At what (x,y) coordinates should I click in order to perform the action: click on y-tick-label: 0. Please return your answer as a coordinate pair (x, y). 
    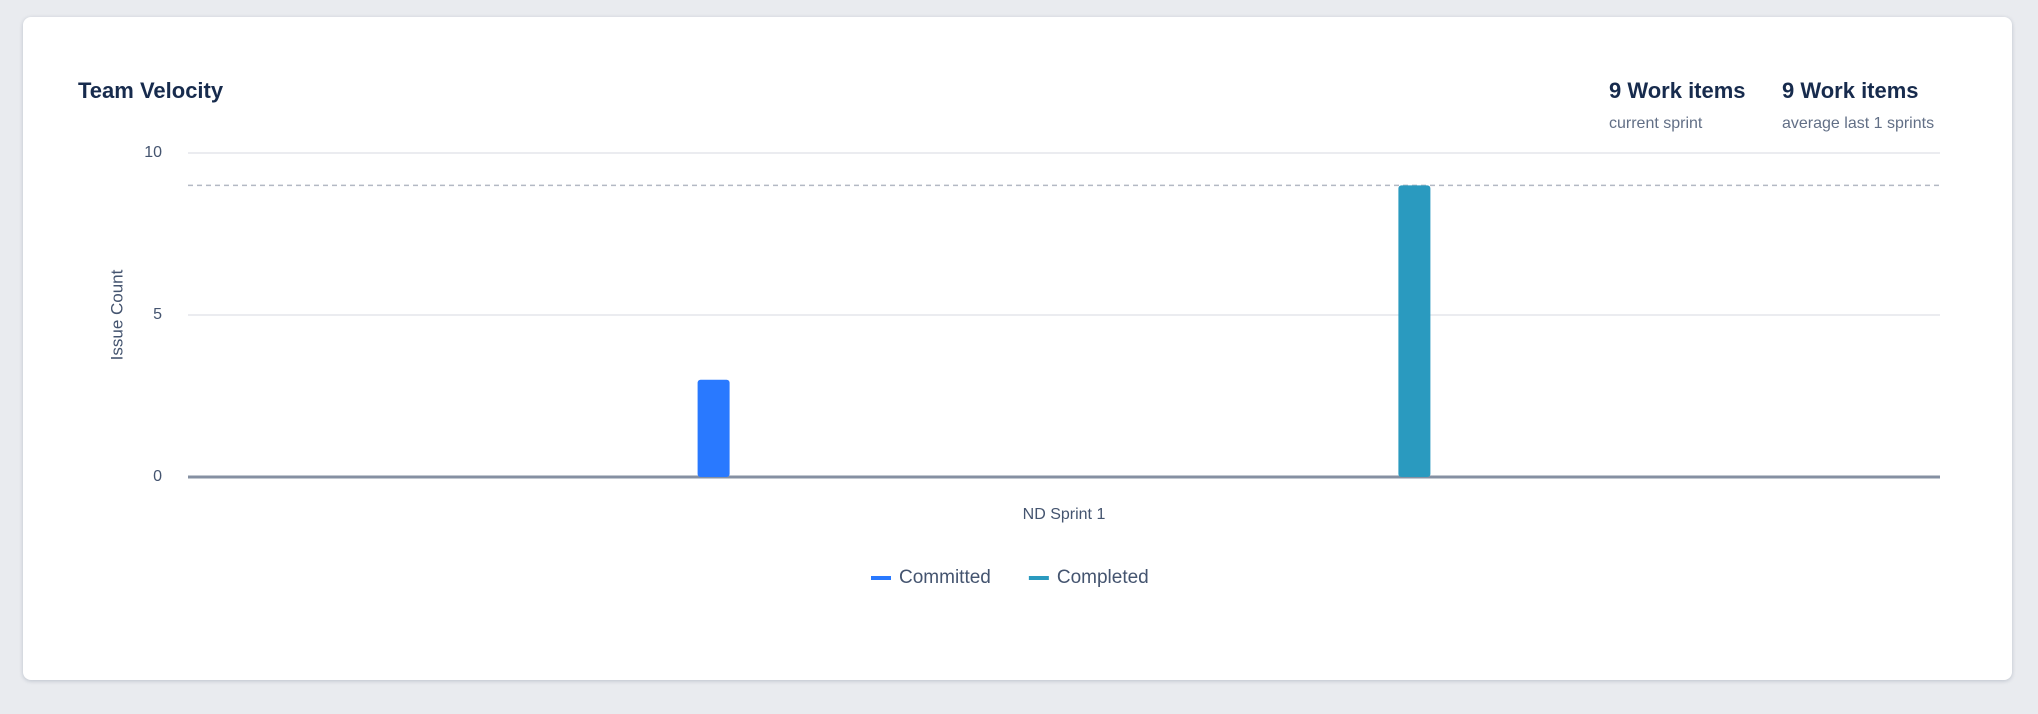
    Looking at the image, I should click on (157, 476).